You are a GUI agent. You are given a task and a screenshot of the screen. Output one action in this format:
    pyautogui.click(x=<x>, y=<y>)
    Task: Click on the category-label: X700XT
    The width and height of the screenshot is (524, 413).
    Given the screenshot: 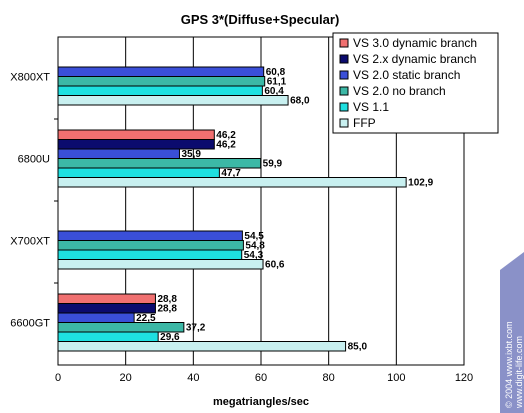 What is the action you would take?
    pyautogui.click(x=30, y=242)
    